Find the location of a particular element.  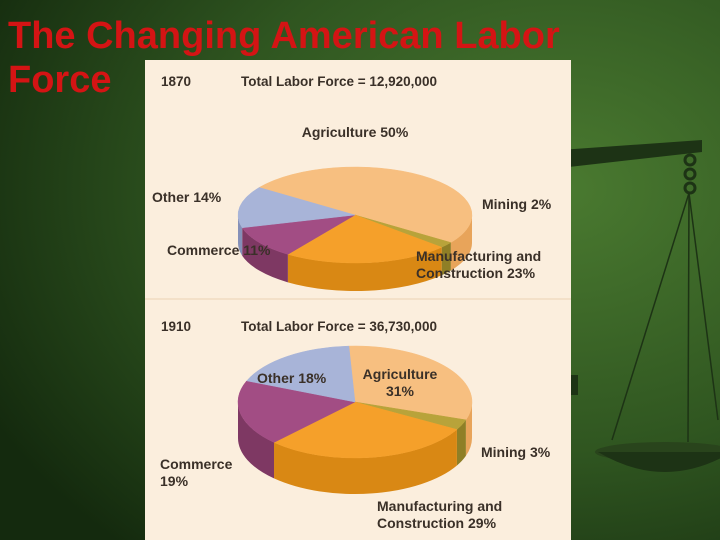

slice-label-manufacturing-and-construction: Manufacturing and Construction 29% is located at coordinates (439, 514).